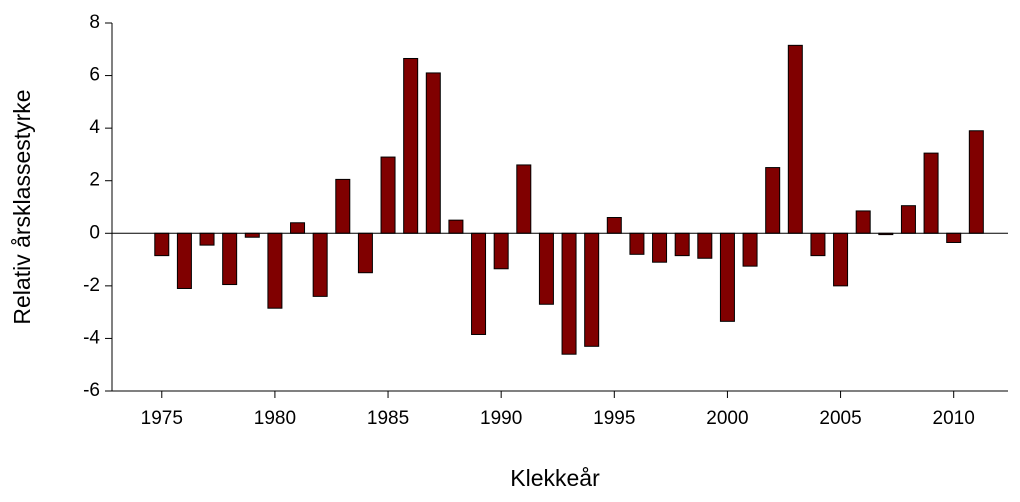  I want to click on x-tick-label: 1980, so click(275, 418).